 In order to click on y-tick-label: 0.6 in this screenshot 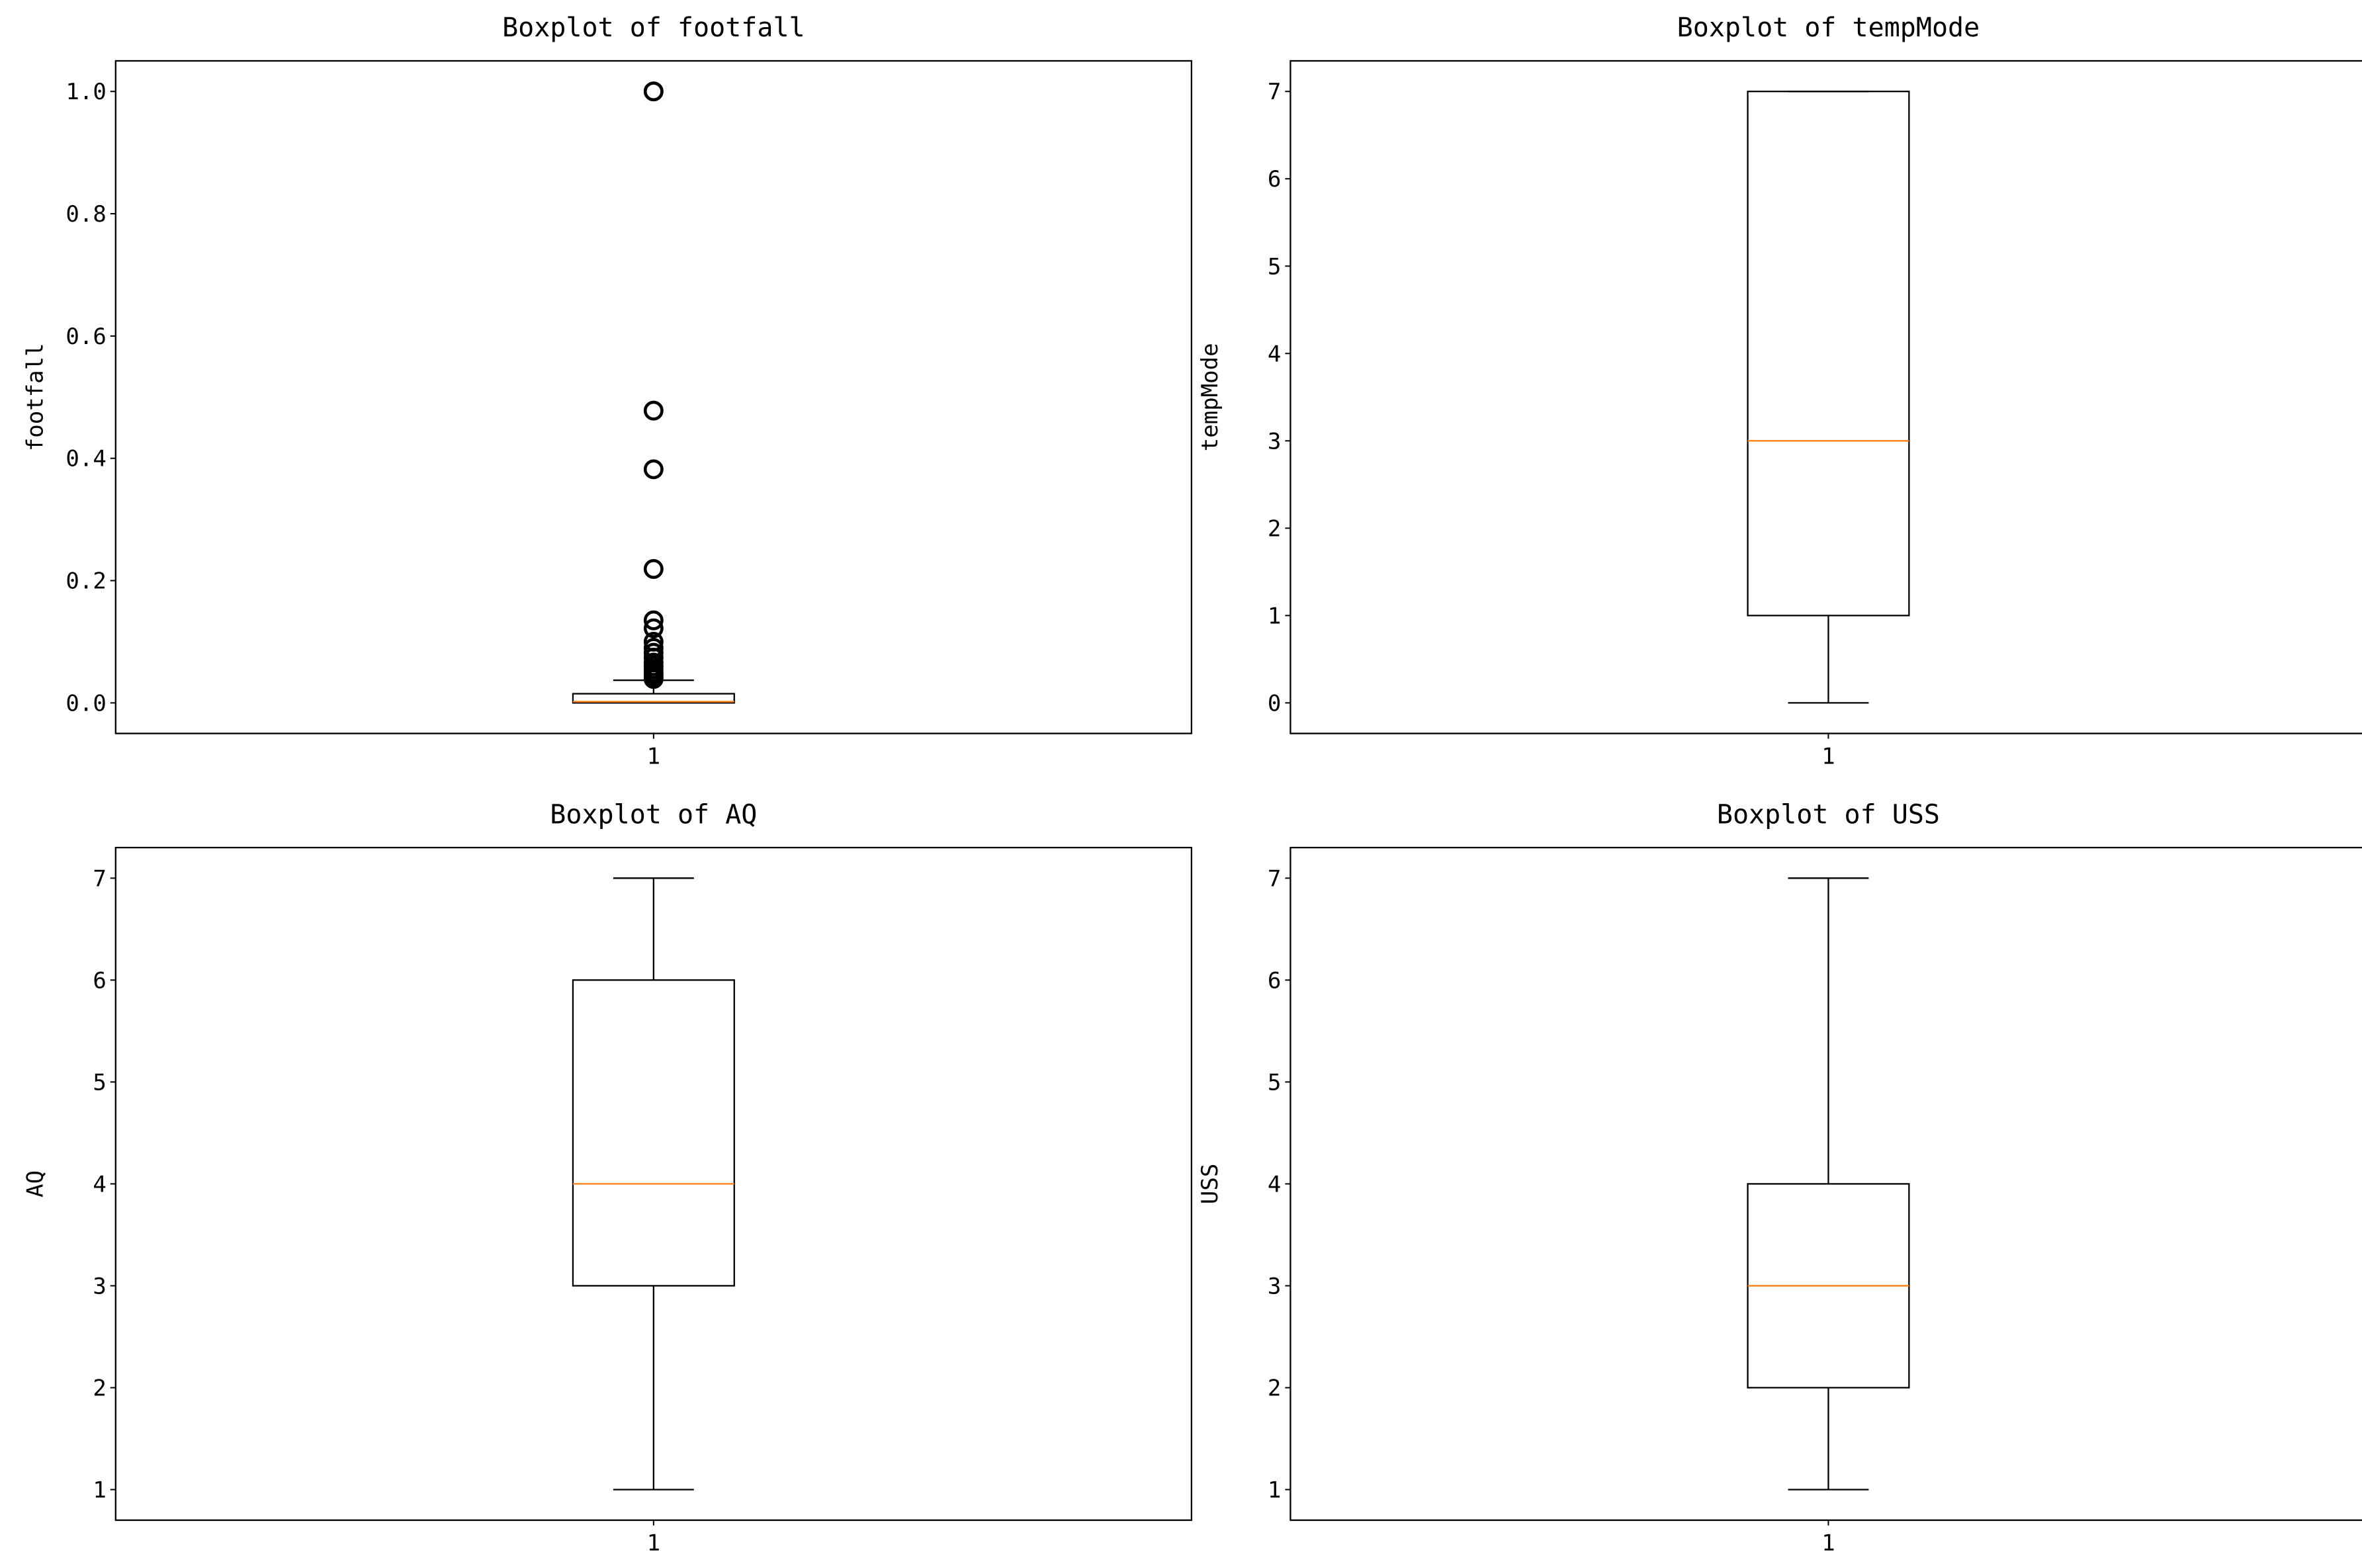, I will do `click(86, 337)`.